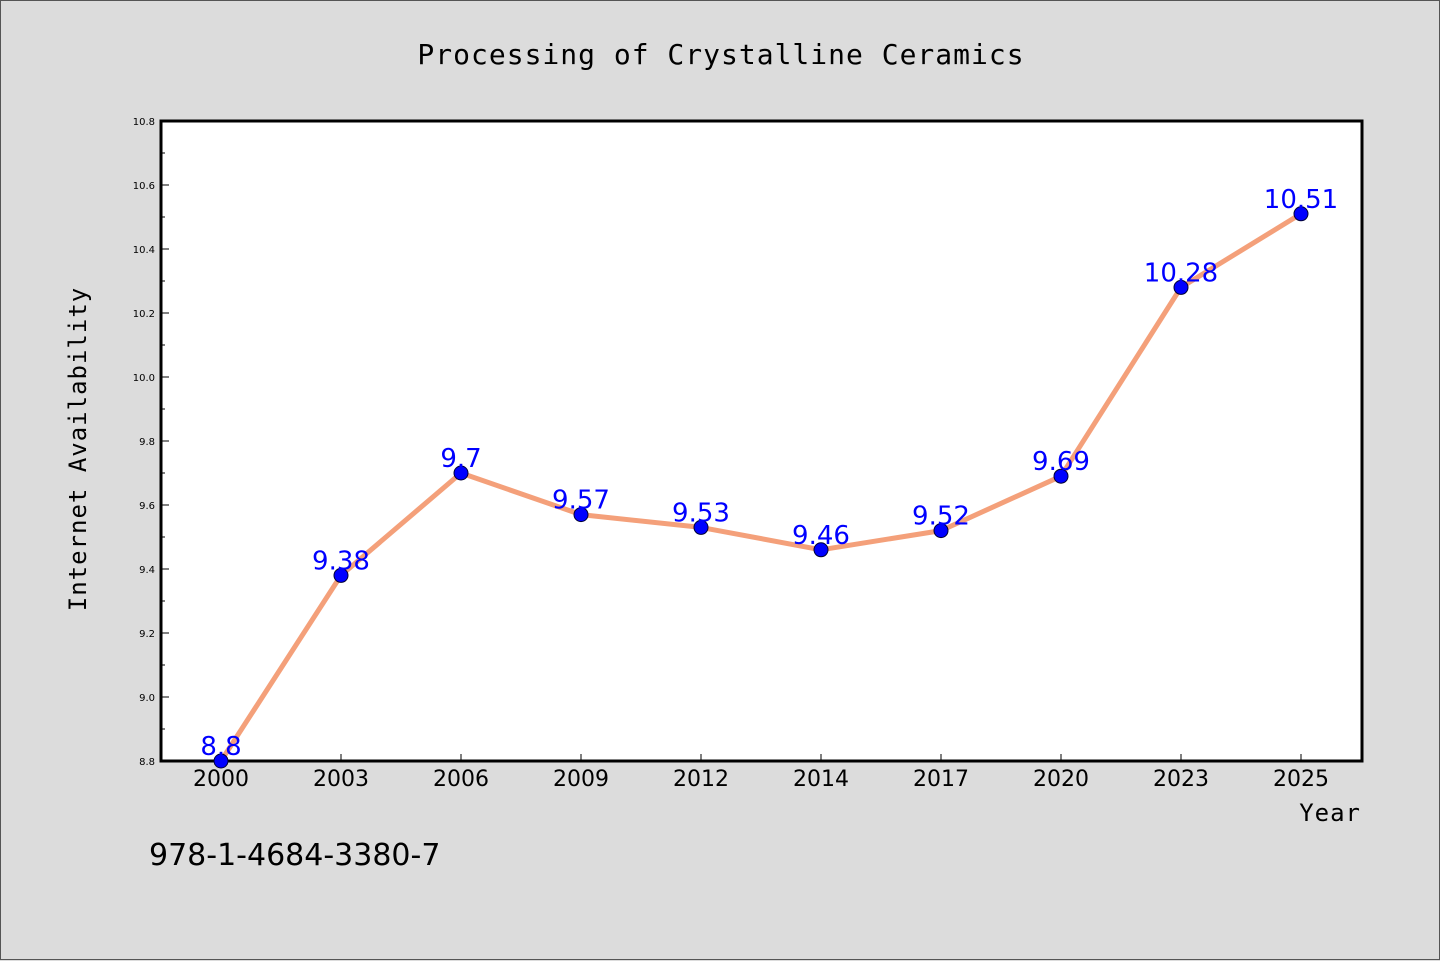 The height and width of the screenshot is (961, 1440). What do you see at coordinates (147, 570) in the screenshot?
I see `y-tick-label: 9.4` at bounding box center [147, 570].